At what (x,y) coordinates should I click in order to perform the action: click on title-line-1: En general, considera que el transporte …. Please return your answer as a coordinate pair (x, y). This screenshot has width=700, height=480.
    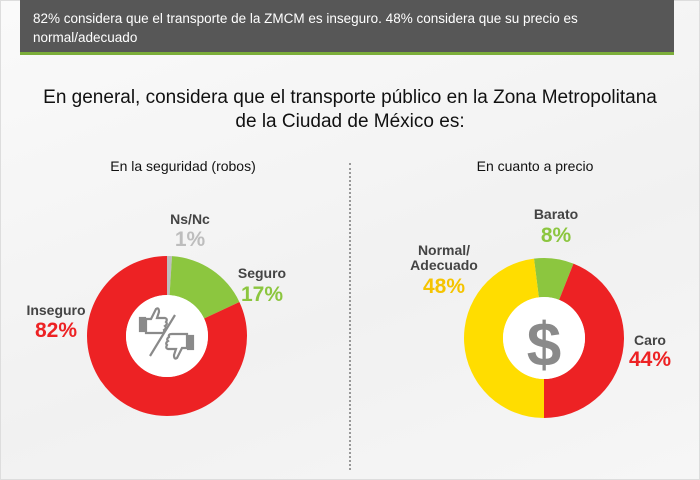
    Looking at the image, I should click on (350, 97).